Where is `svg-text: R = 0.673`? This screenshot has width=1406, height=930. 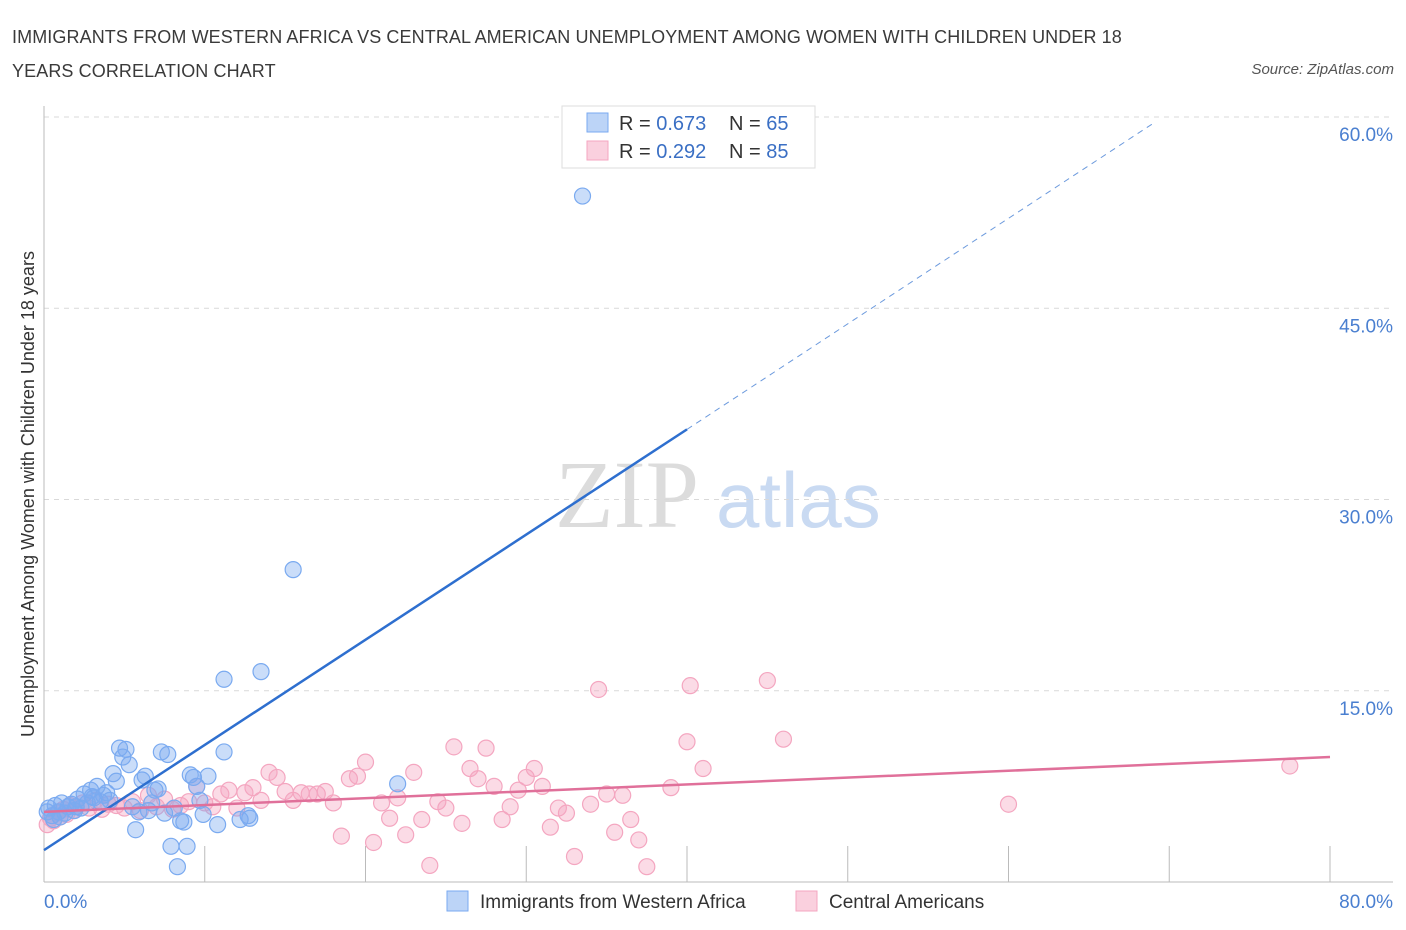
svg-text: R = 0.673 is located at coordinates (662, 124).